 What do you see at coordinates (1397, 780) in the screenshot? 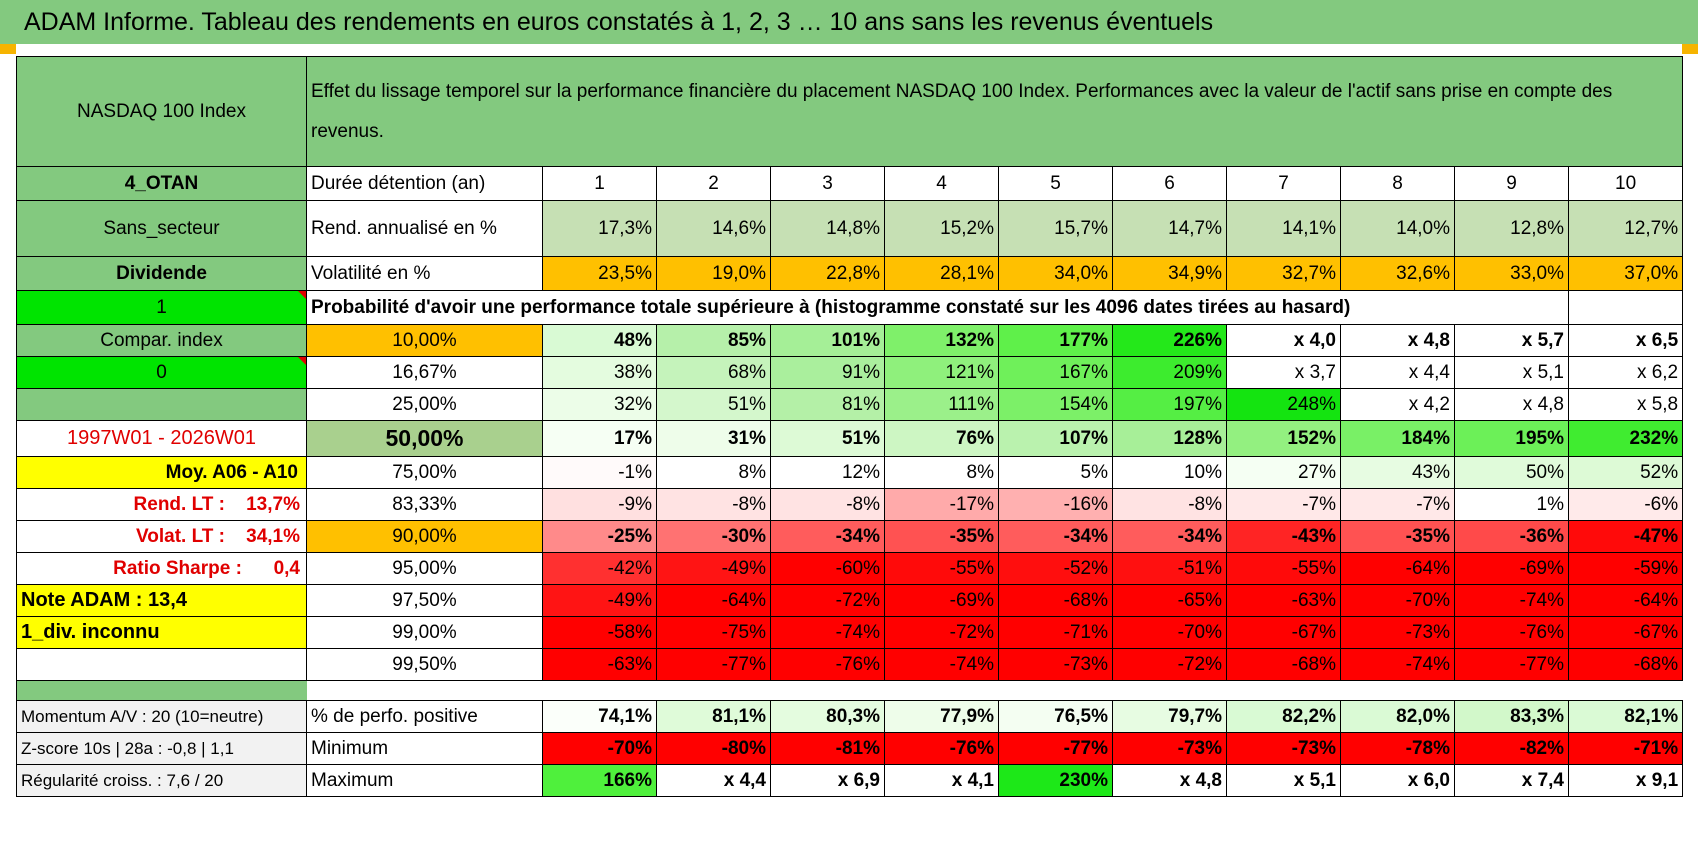
I see `maximum-value: x 6,0` at bounding box center [1397, 780].